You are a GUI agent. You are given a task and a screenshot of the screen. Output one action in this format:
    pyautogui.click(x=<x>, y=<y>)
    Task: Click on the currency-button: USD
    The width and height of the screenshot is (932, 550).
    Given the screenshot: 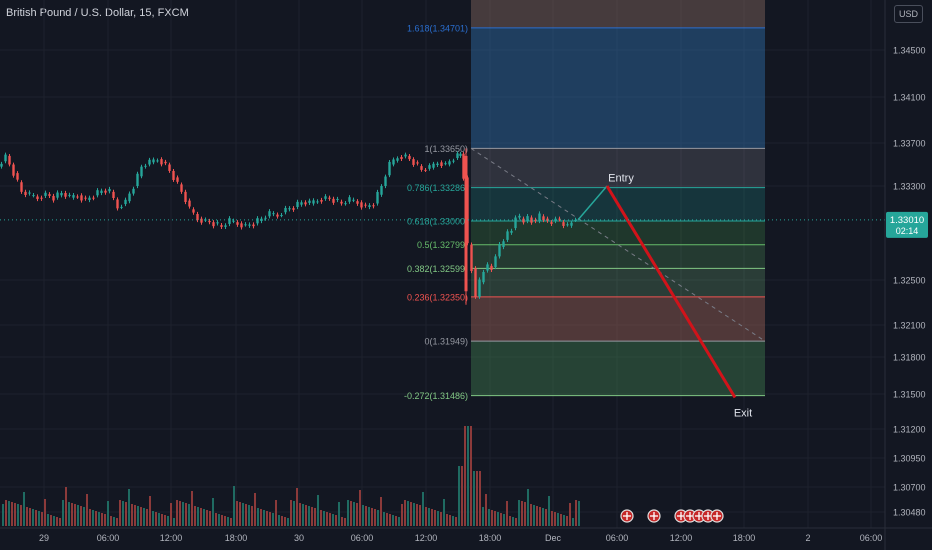 What is the action you would take?
    pyautogui.click(x=908, y=14)
    